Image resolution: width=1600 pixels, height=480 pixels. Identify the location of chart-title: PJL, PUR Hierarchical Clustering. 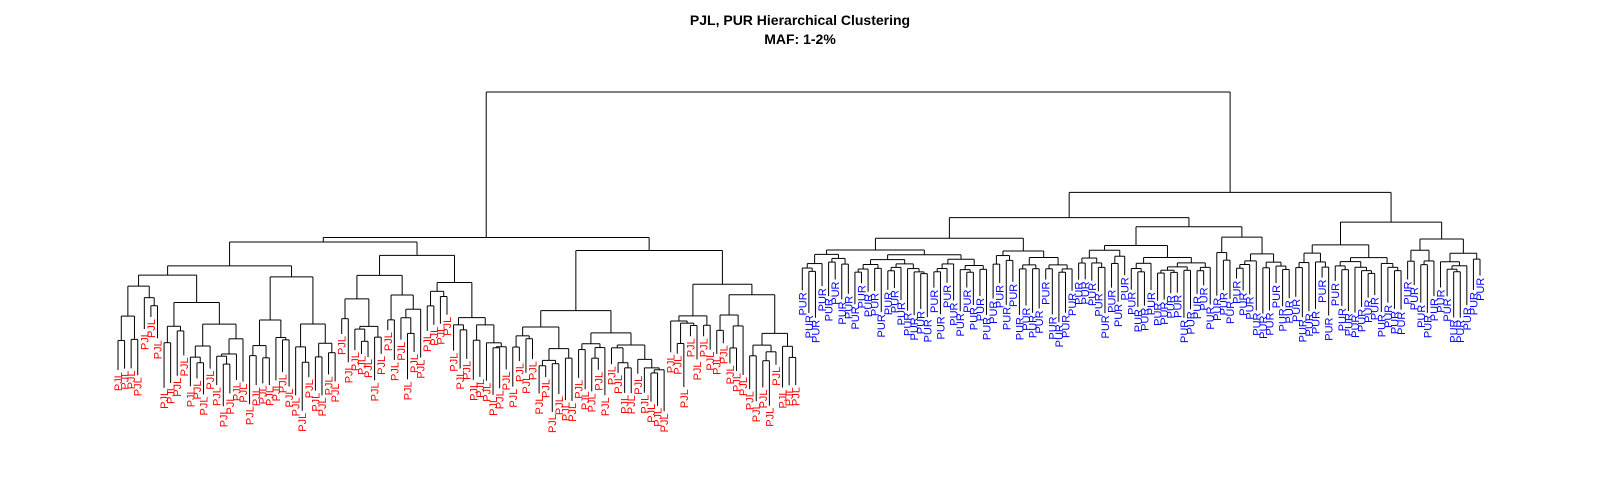
(800, 20).